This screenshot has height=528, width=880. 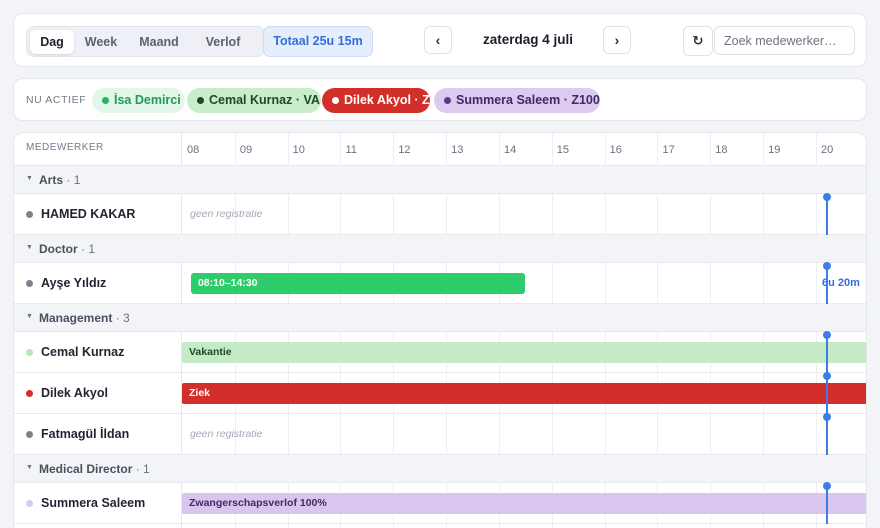 What do you see at coordinates (351, 150) in the screenshot?
I see `hour-label: 11` at bounding box center [351, 150].